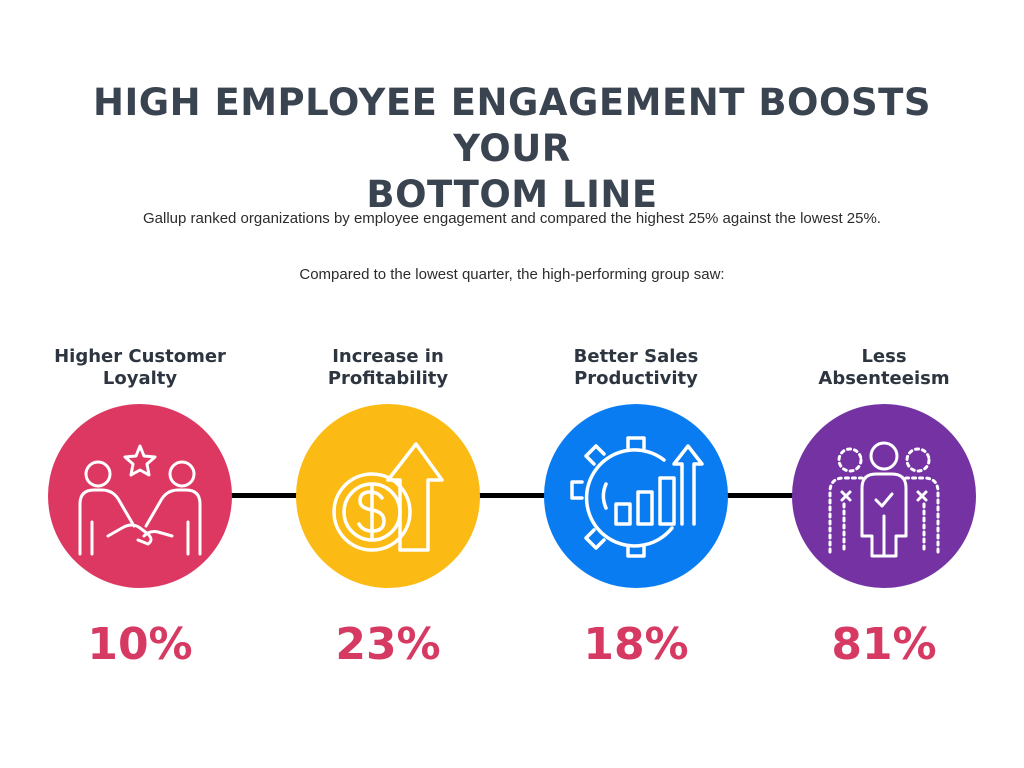  Describe the element at coordinates (884, 644) in the screenshot. I see `metric-value: 81%` at that location.